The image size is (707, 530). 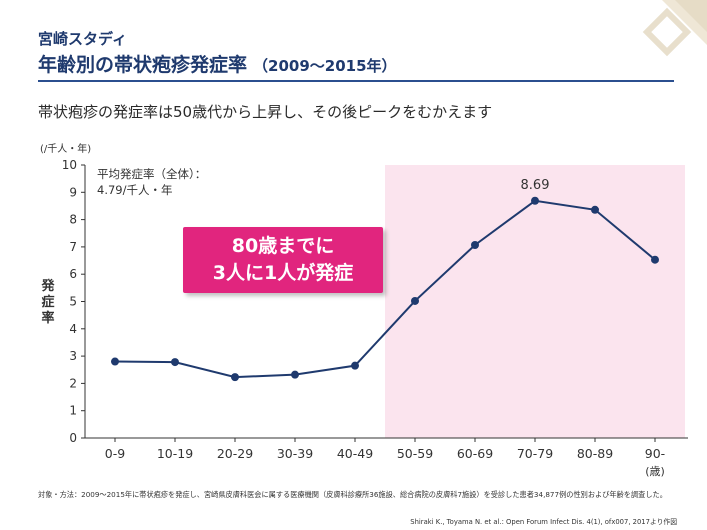 What do you see at coordinates (283, 246) in the screenshot?
I see `callout-line1: 80歳までに` at bounding box center [283, 246].